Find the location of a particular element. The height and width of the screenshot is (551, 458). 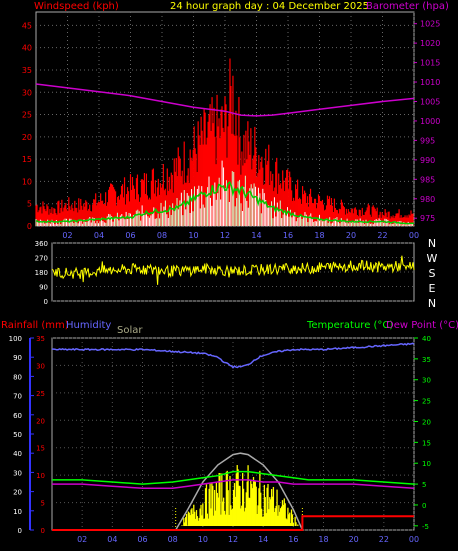

temp-y-tick: 15 is located at coordinates (426, 443).